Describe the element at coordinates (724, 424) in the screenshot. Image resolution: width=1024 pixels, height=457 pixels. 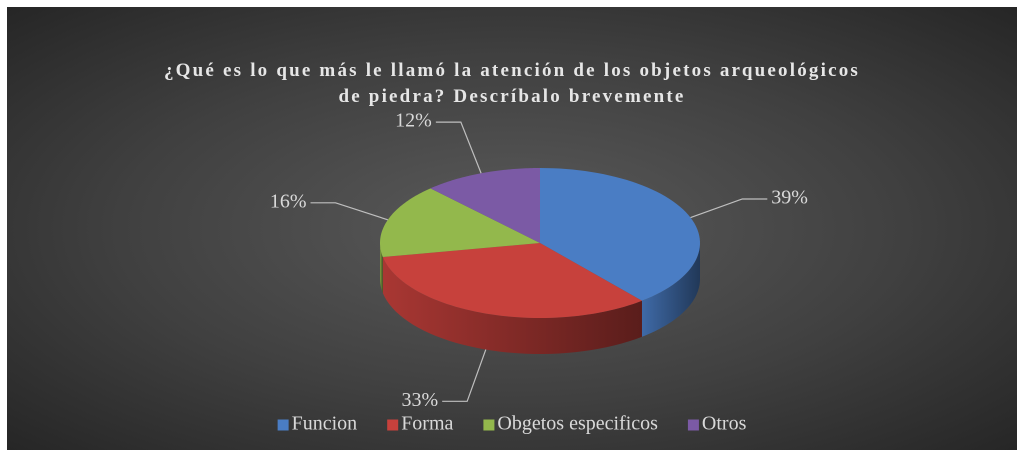
I see `legend-label: Otros` at that location.